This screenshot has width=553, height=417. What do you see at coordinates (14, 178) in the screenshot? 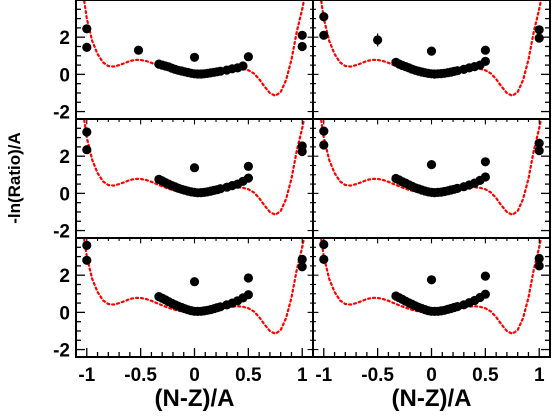
I see `y-axis-title: -ln(Ratio)/A` at bounding box center [14, 178].